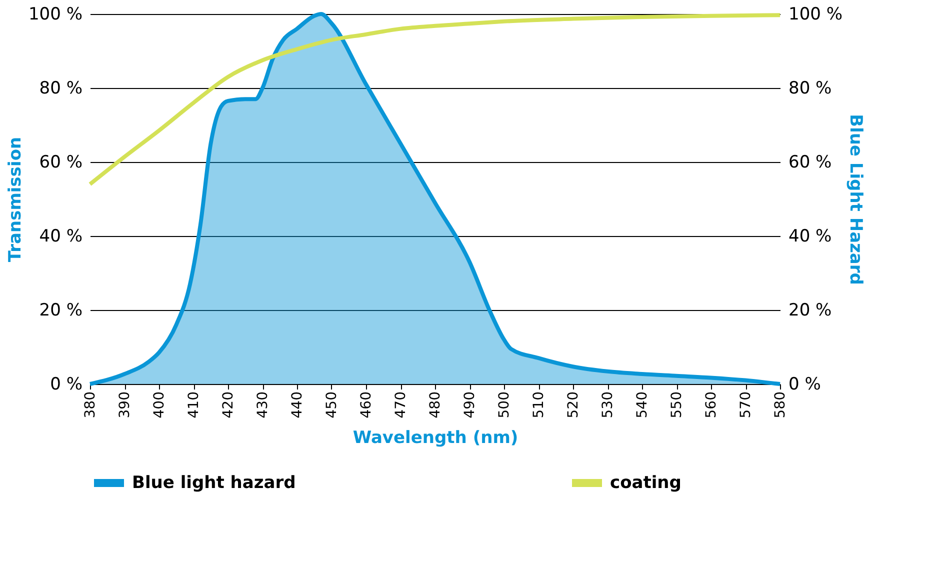 This screenshot has width=941, height=578. Describe the element at coordinates (810, 88) in the screenshot. I see `y2-tick-label: 80 %` at that location.